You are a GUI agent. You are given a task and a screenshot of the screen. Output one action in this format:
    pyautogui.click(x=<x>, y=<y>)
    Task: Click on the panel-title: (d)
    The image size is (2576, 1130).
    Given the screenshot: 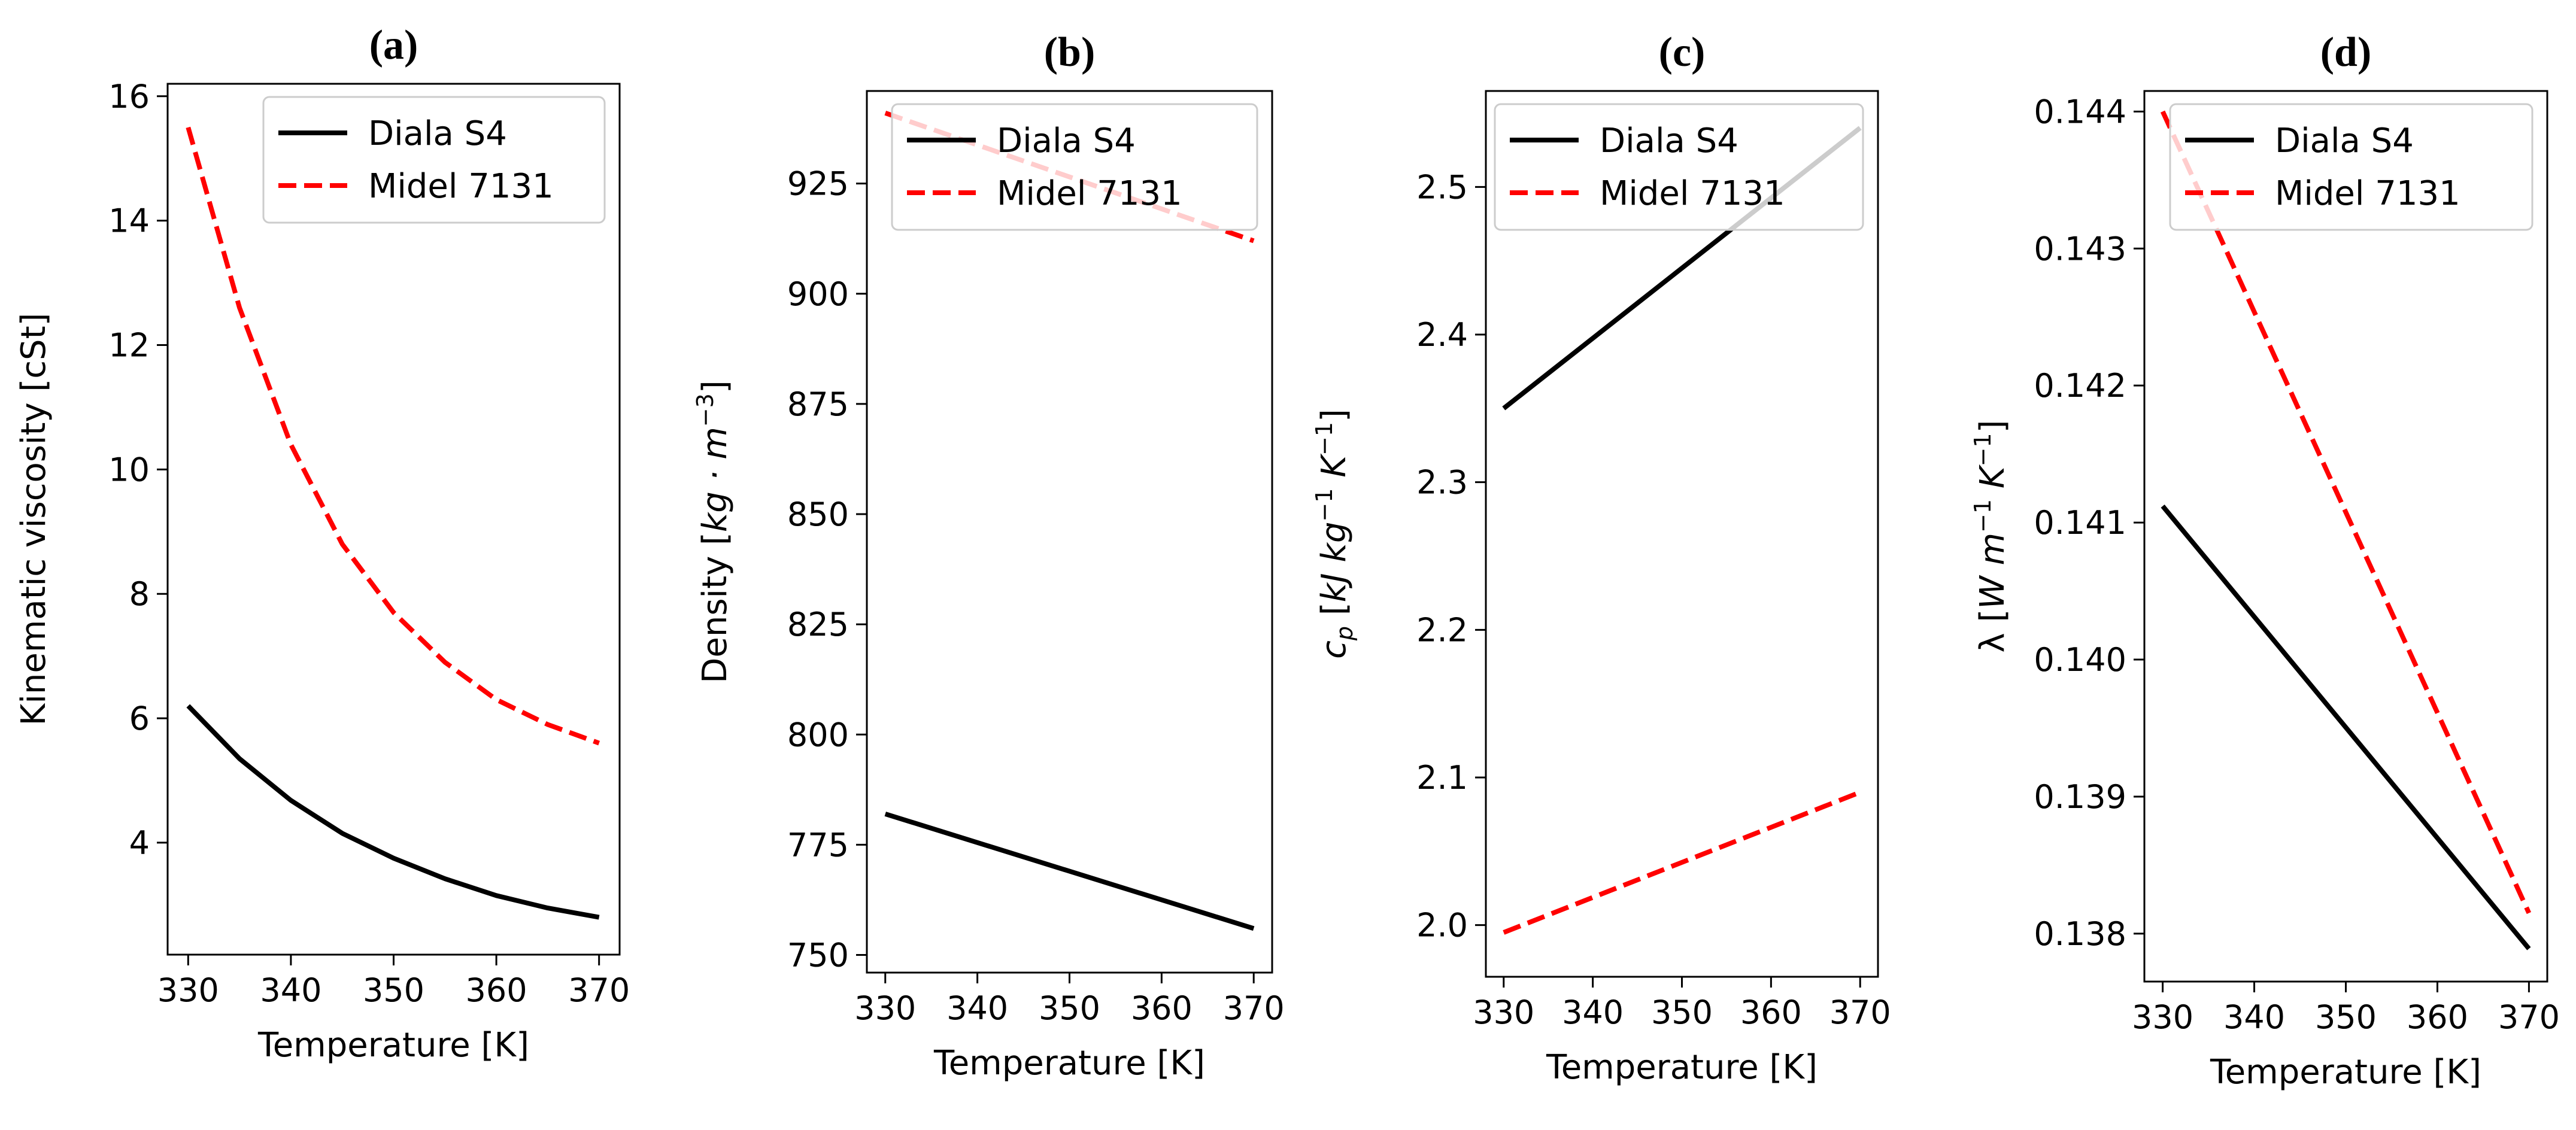 What is the action you would take?
    pyautogui.click(x=2346, y=52)
    